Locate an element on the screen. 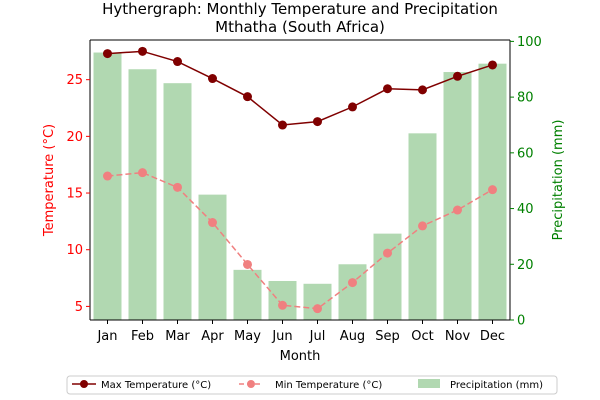 The width and height of the screenshot is (600, 400). y-left-tick-label-20: 20 is located at coordinates (74, 137).